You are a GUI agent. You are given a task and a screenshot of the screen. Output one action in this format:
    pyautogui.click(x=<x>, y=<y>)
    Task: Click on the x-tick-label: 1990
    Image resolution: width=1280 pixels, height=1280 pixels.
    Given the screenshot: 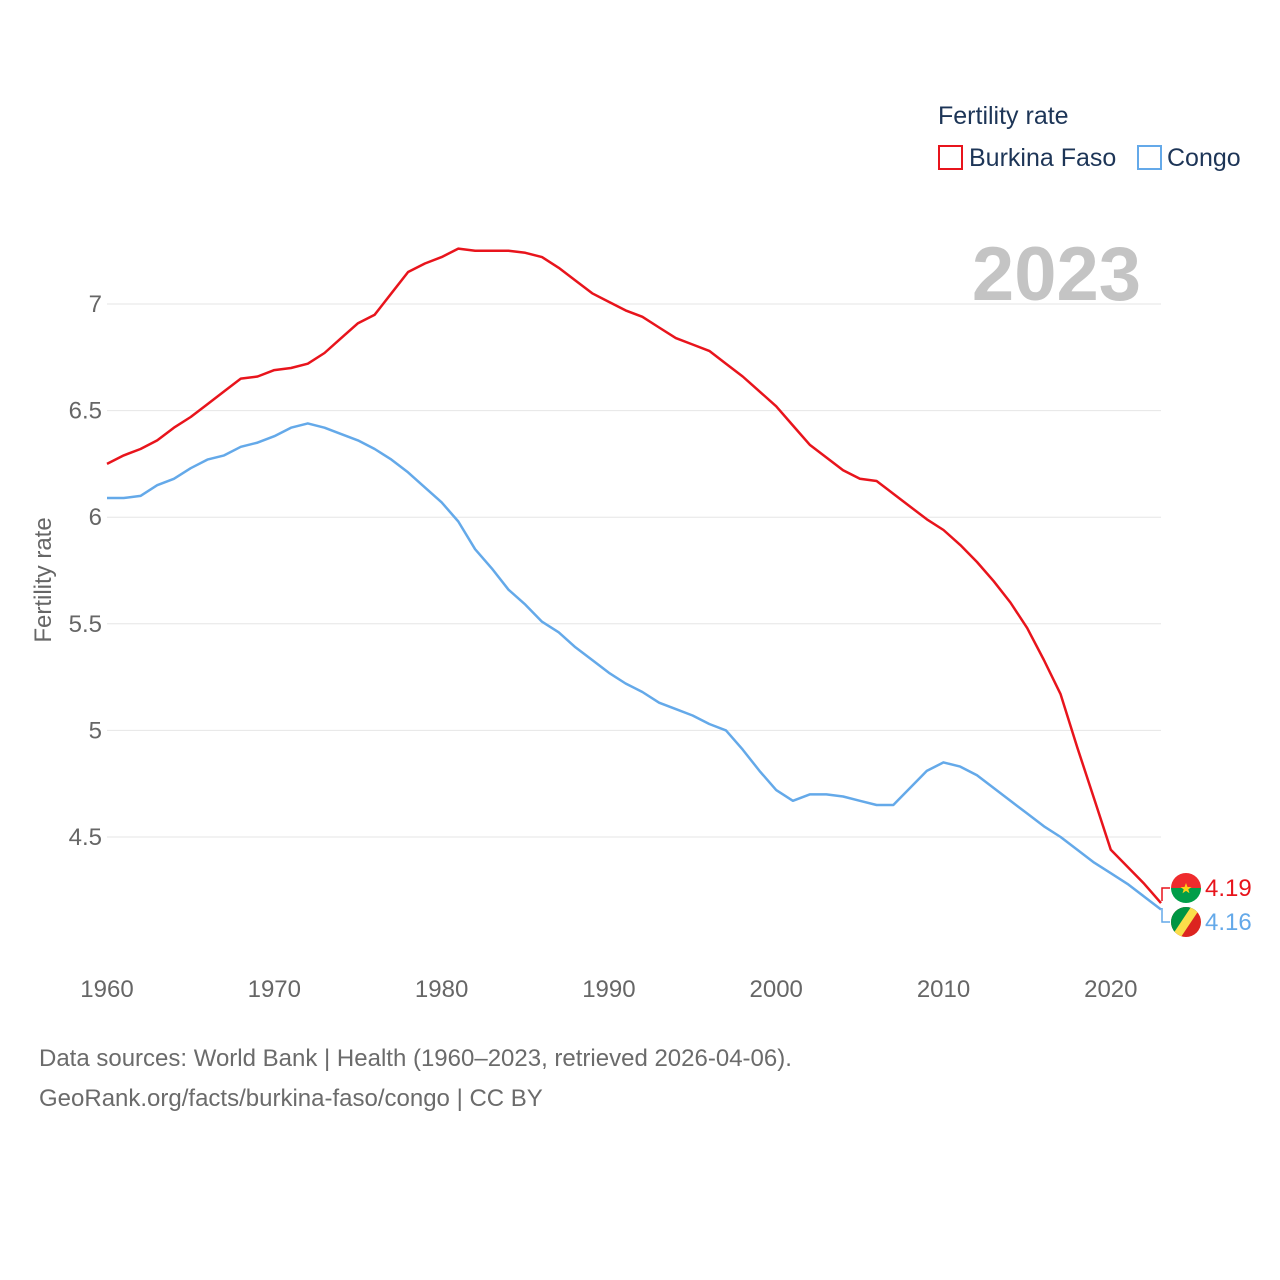 What is the action you would take?
    pyautogui.click(x=608, y=989)
    